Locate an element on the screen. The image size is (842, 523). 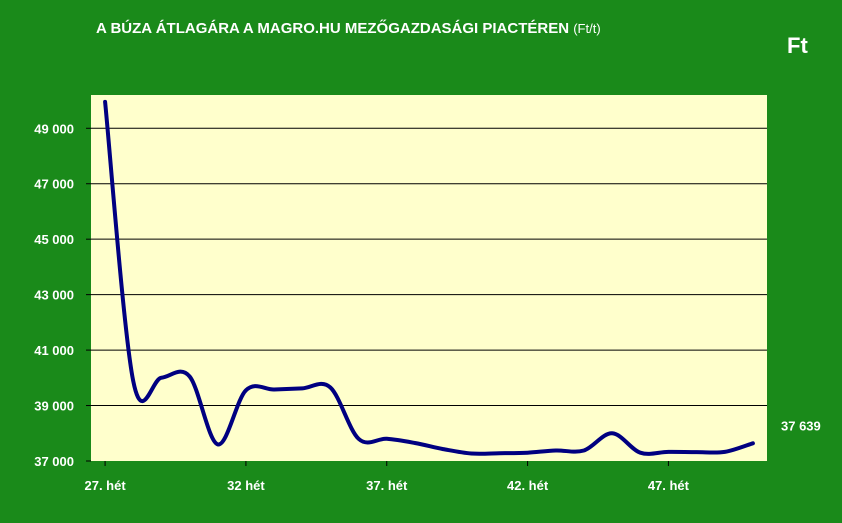
end-value-label: 37 639 is located at coordinates (801, 425).